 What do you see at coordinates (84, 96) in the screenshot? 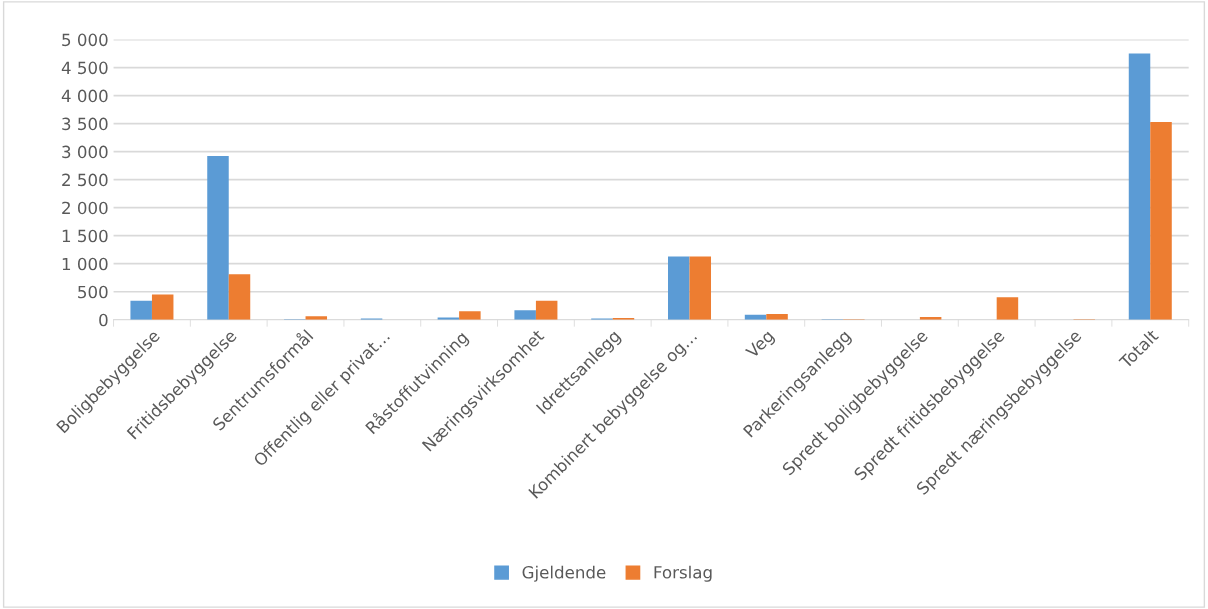
I see `y-tick-label: 4 000` at bounding box center [84, 96].